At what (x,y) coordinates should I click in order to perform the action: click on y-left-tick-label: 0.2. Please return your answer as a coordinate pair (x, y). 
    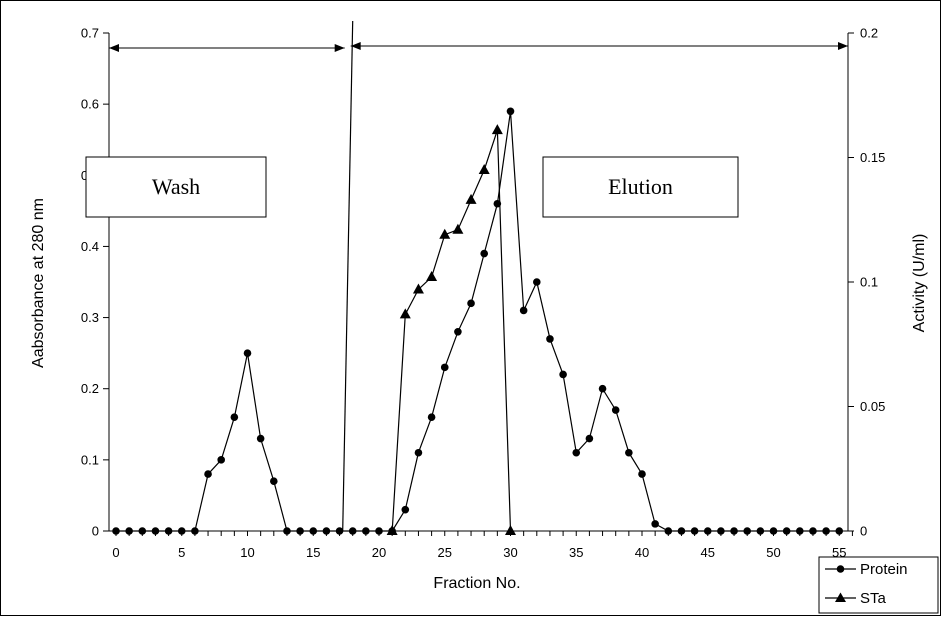
    Looking at the image, I should click on (90, 388).